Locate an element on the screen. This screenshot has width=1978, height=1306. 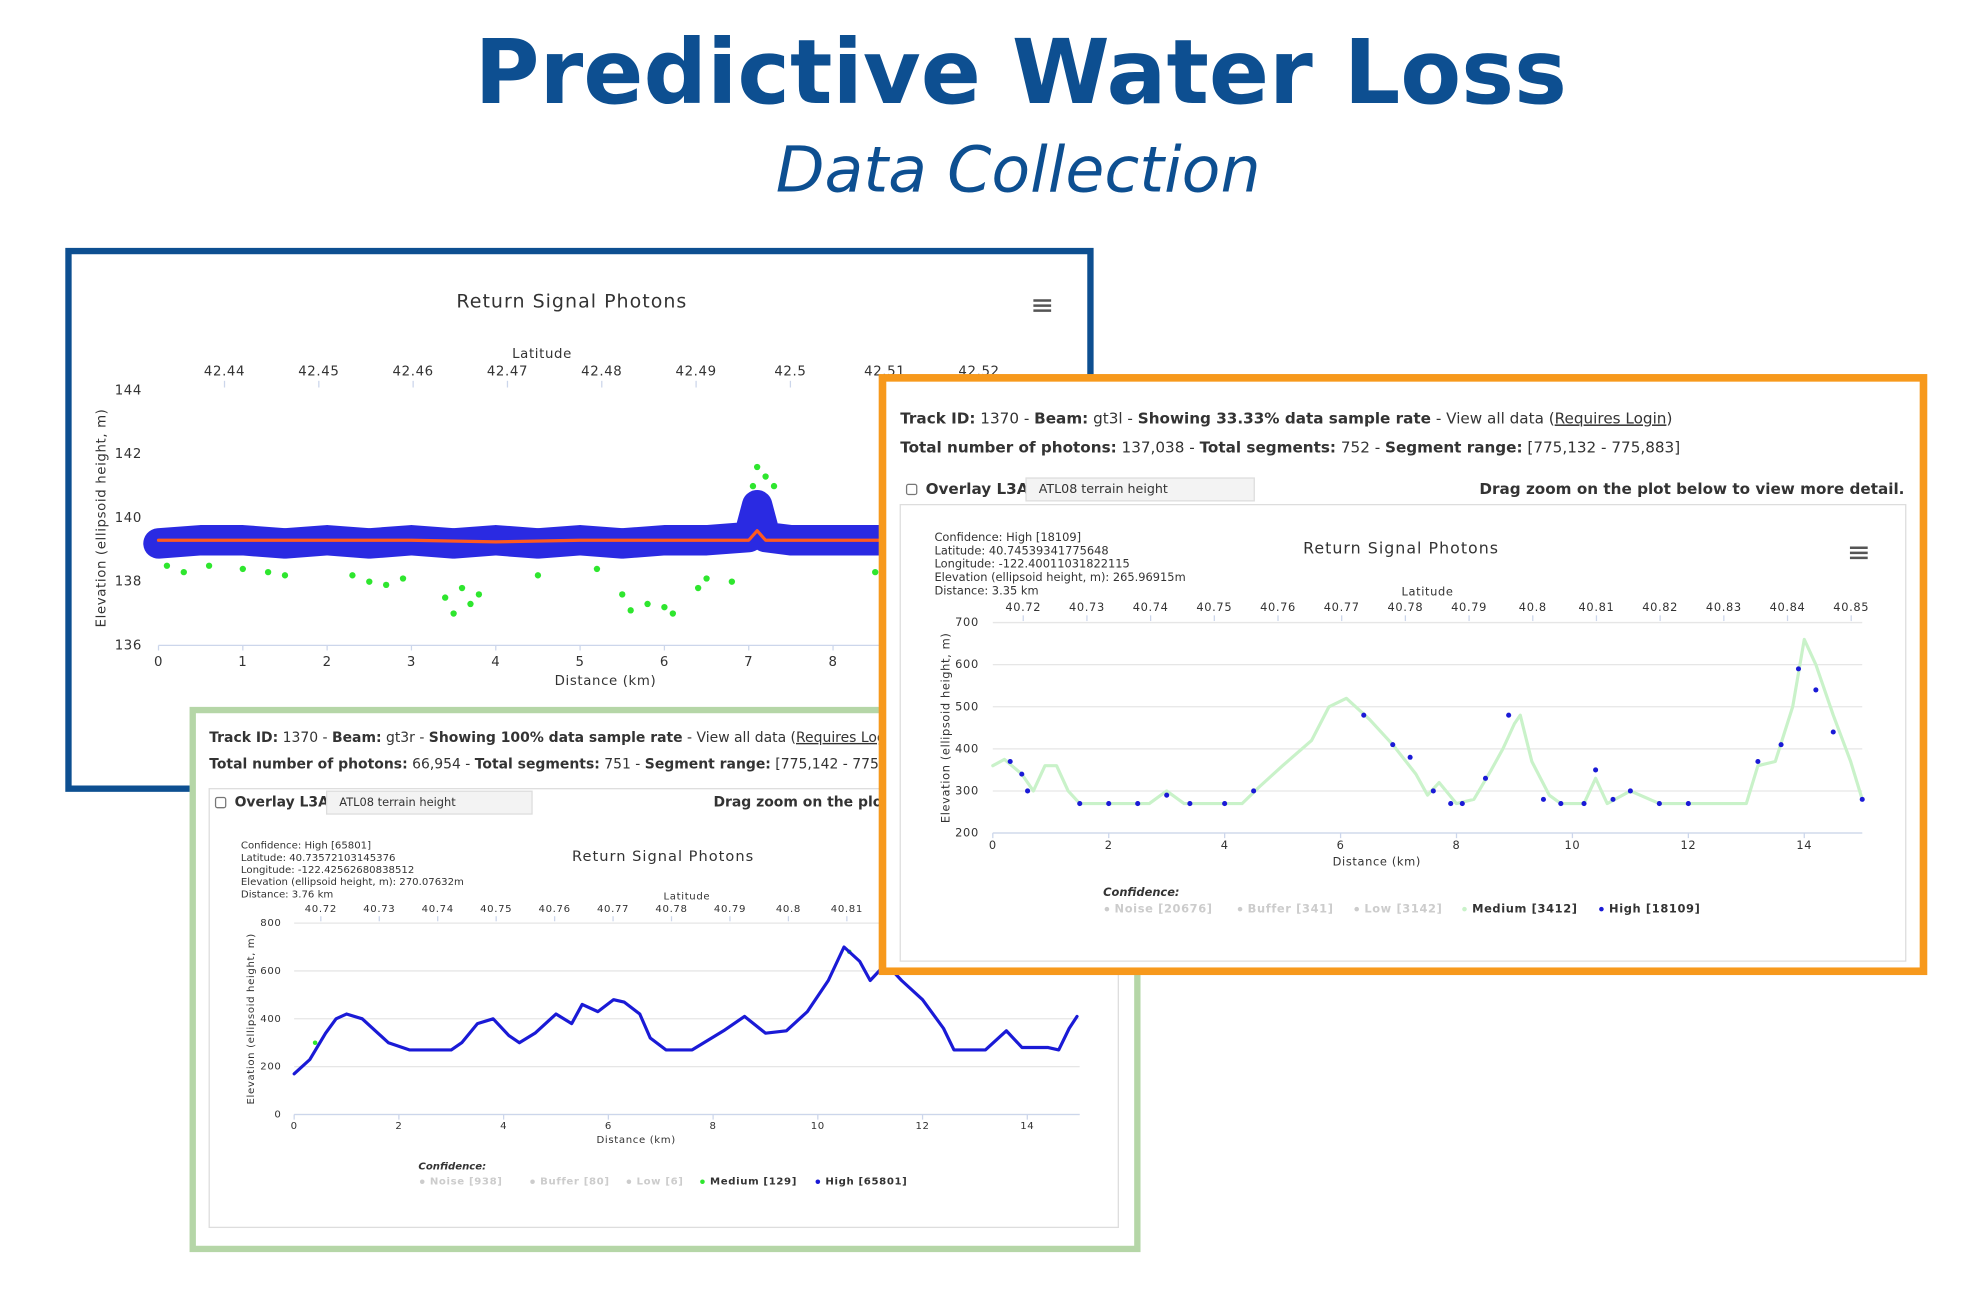
y-tick-label: 800 is located at coordinates (270, 923).